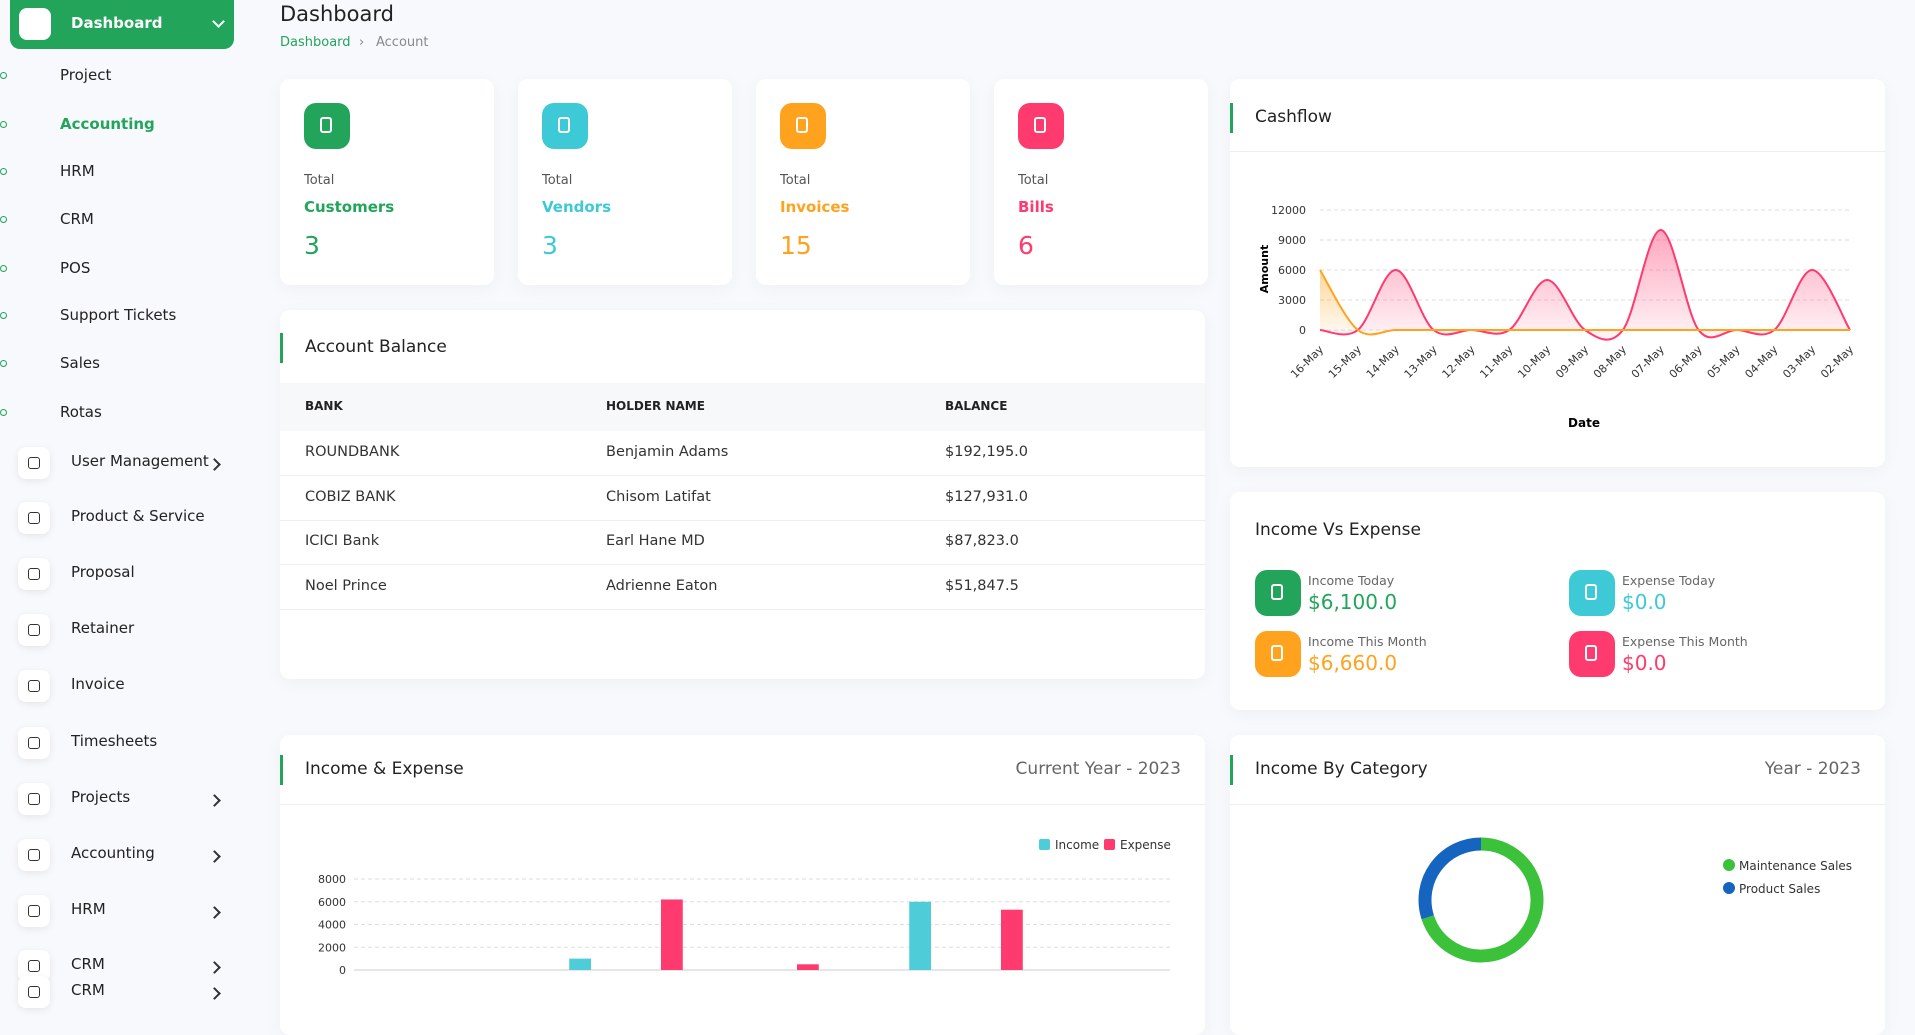 The height and width of the screenshot is (1035, 1915). Describe the element at coordinates (332, 879) in the screenshot. I see `y-tick-label: 8000` at that location.